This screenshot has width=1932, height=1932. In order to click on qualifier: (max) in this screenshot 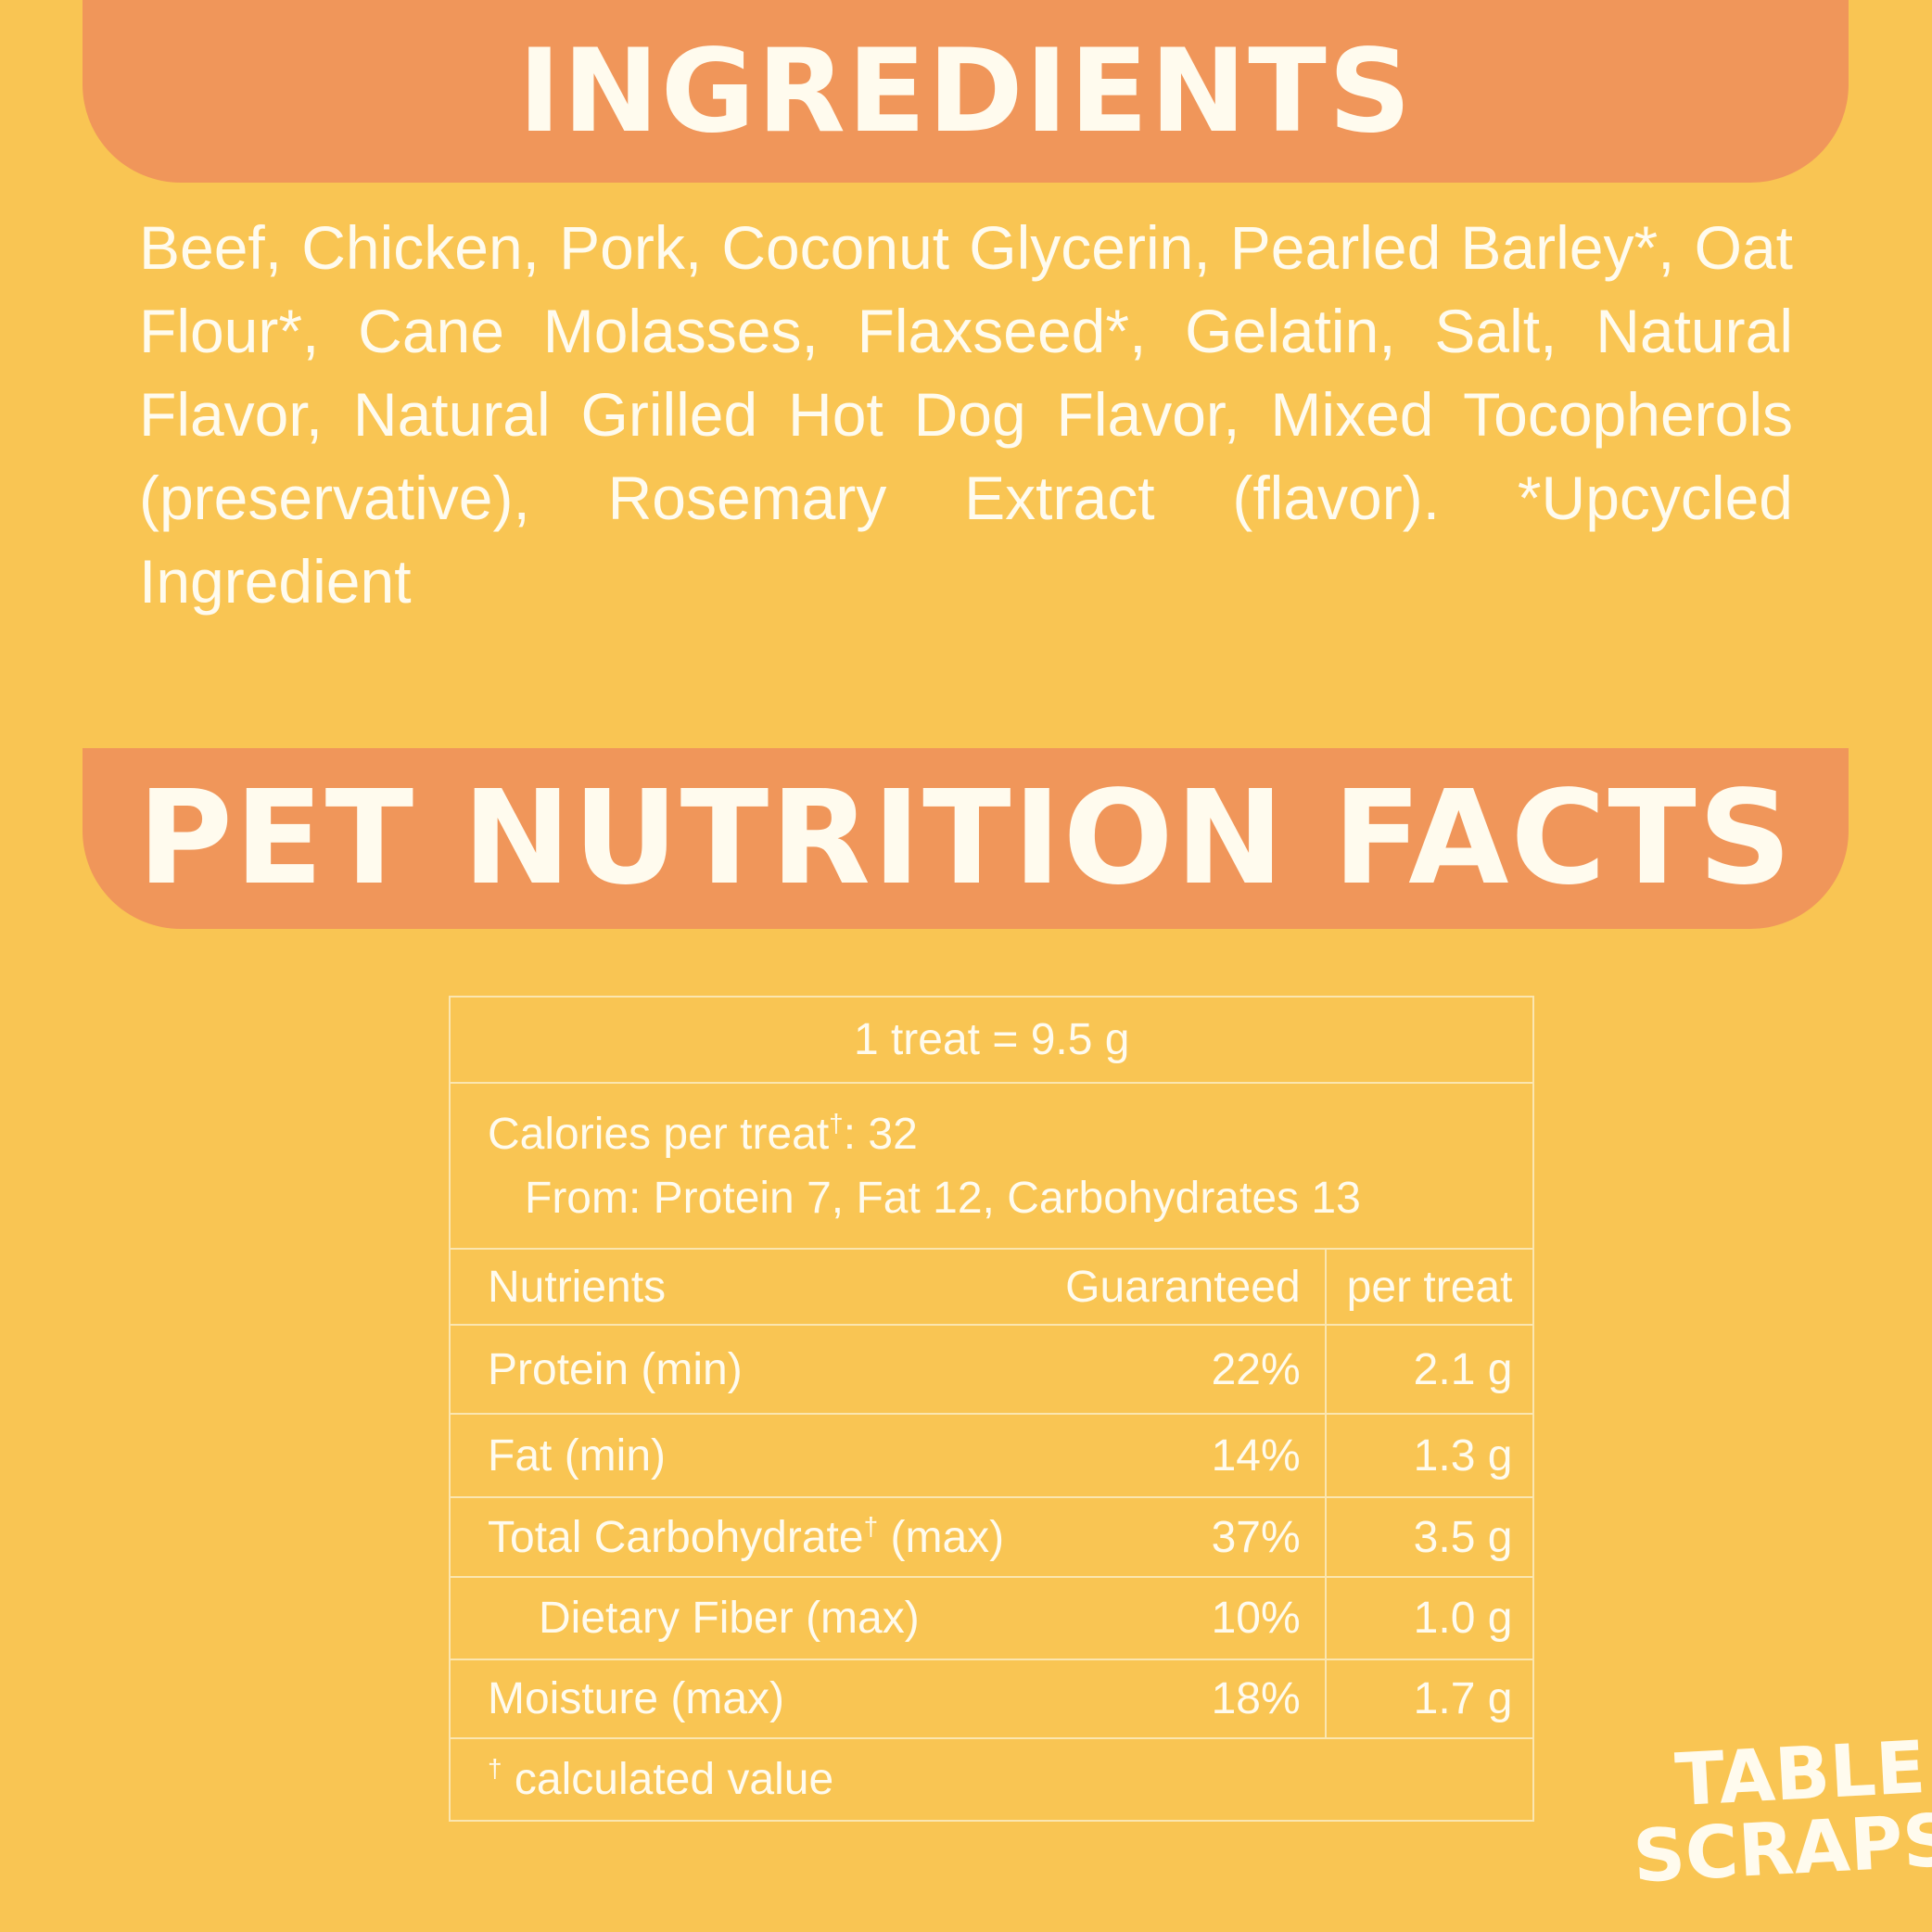, I will do `click(947, 1537)`.